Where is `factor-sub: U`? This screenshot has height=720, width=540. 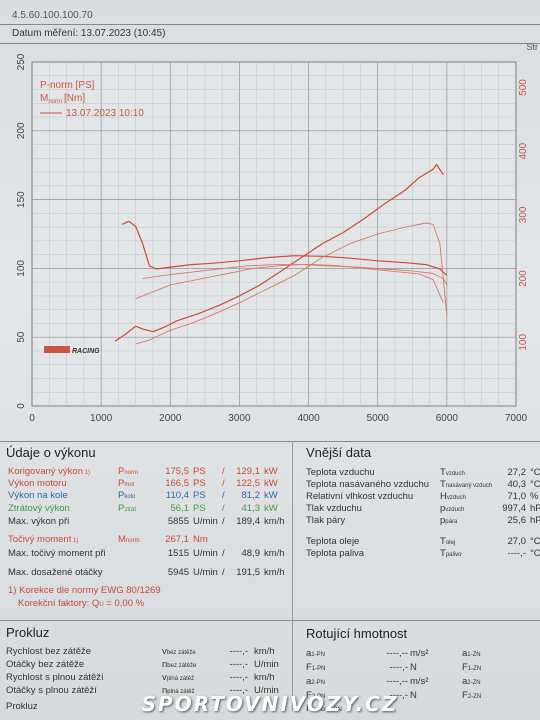
factor-sub: U is located at coordinates (101, 605).